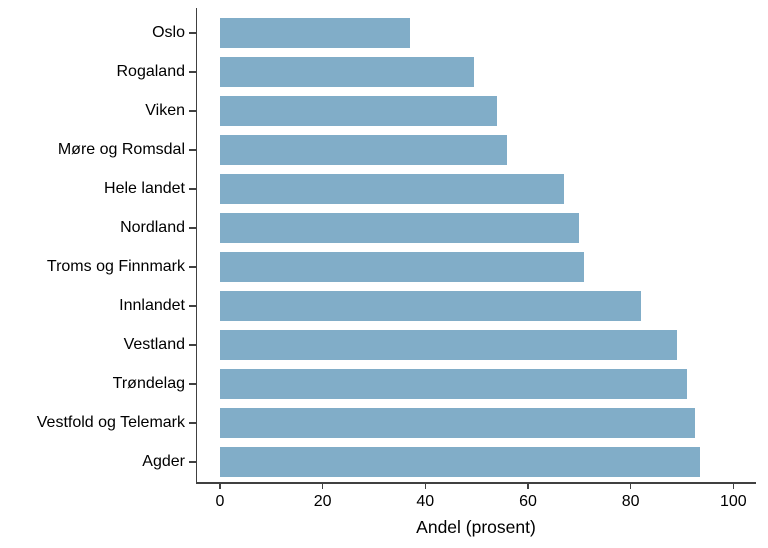 The width and height of the screenshot is (768, 548). I want to click on x-tick-label: 80, so click(630, 501).